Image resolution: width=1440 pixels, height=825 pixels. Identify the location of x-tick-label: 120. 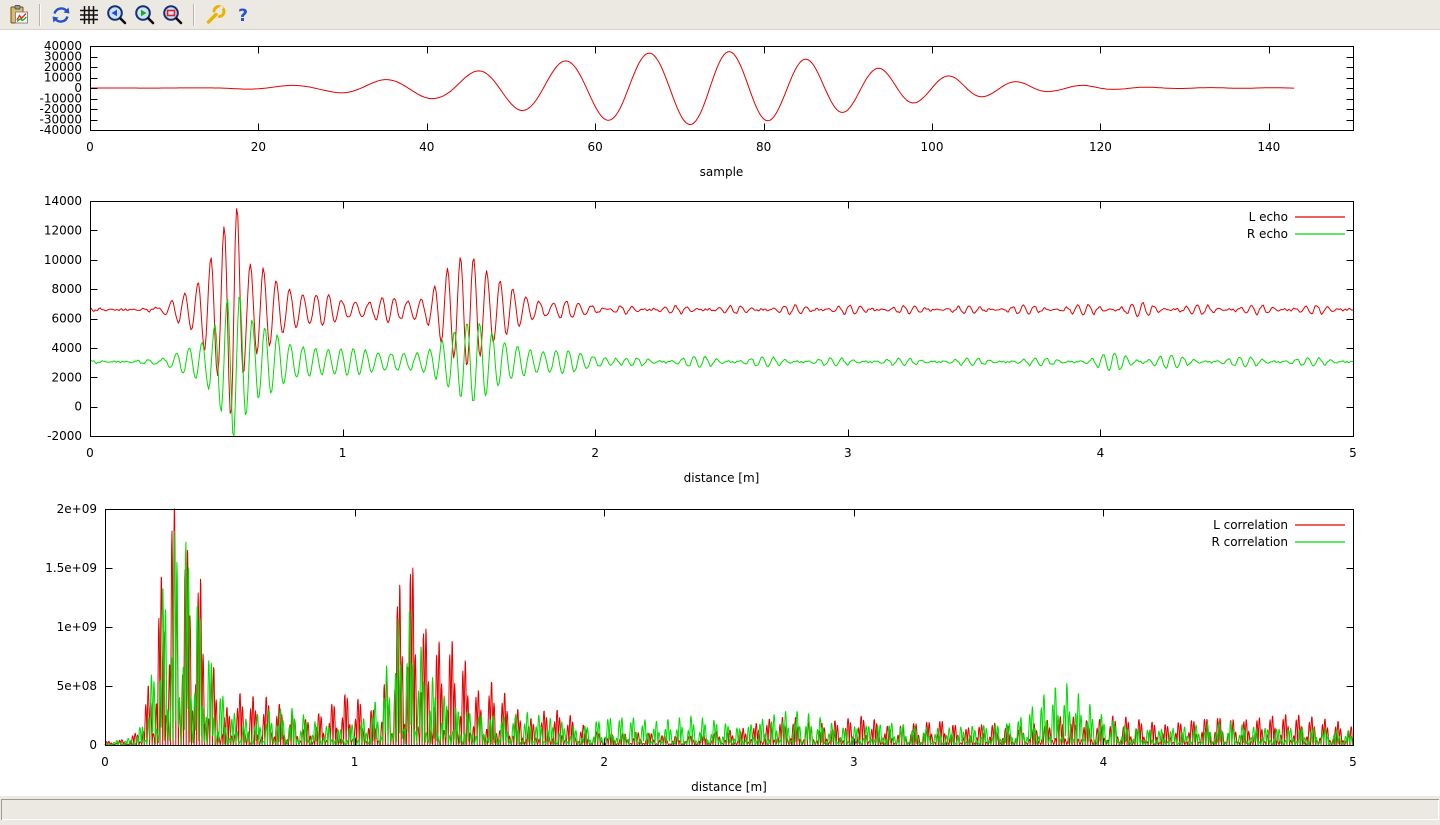
(1100, 147).